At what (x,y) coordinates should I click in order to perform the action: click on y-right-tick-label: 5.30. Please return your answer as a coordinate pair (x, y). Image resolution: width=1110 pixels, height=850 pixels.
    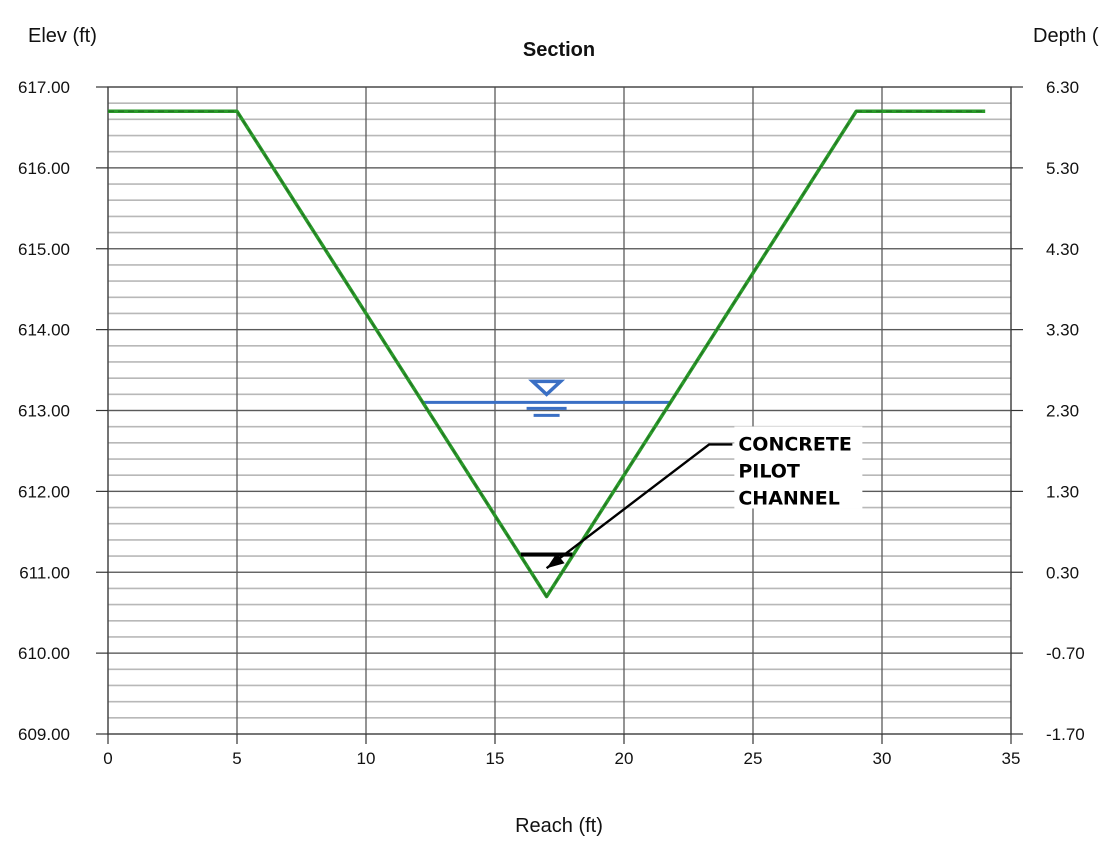
    Looking at the image, I should click on (1062, 168).